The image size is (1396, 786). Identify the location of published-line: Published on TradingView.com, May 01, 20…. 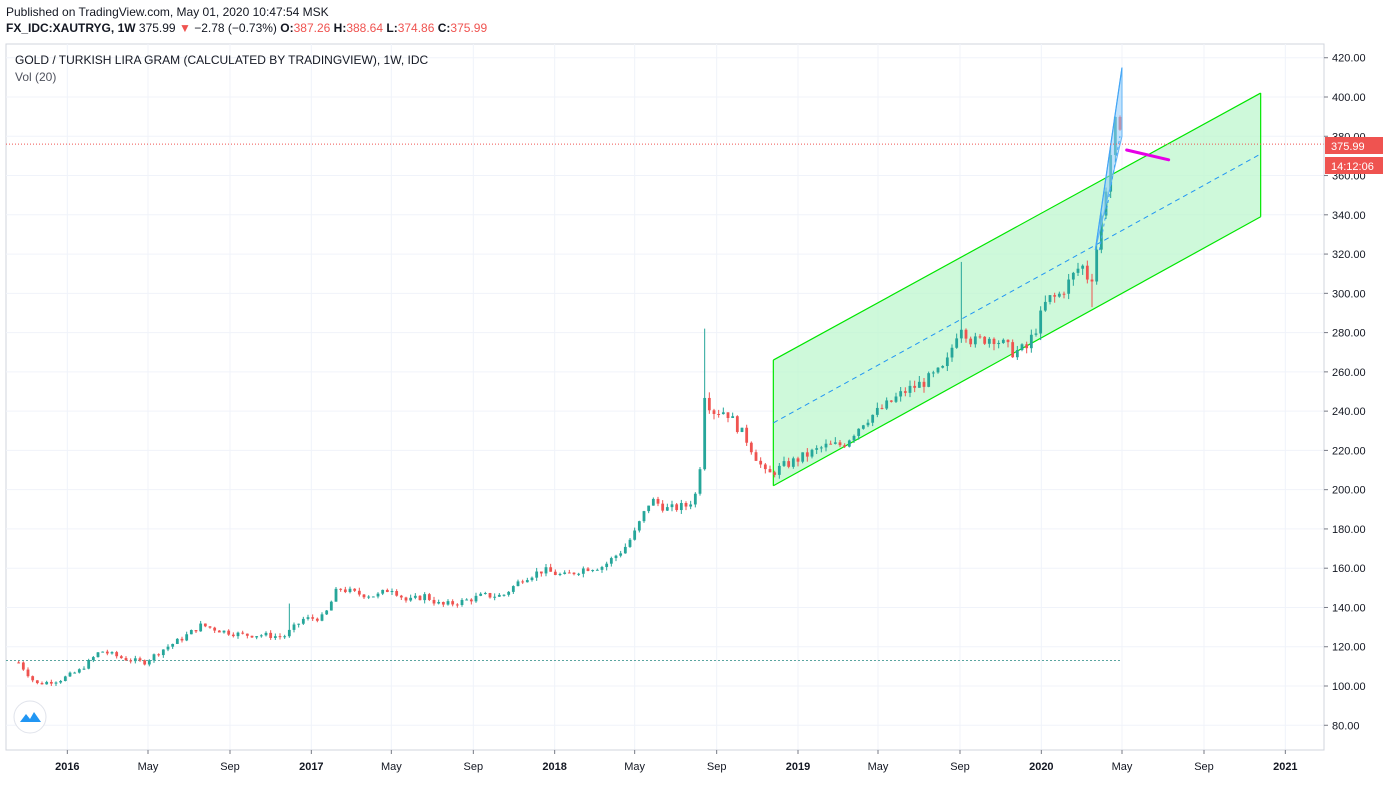
(167, 12).